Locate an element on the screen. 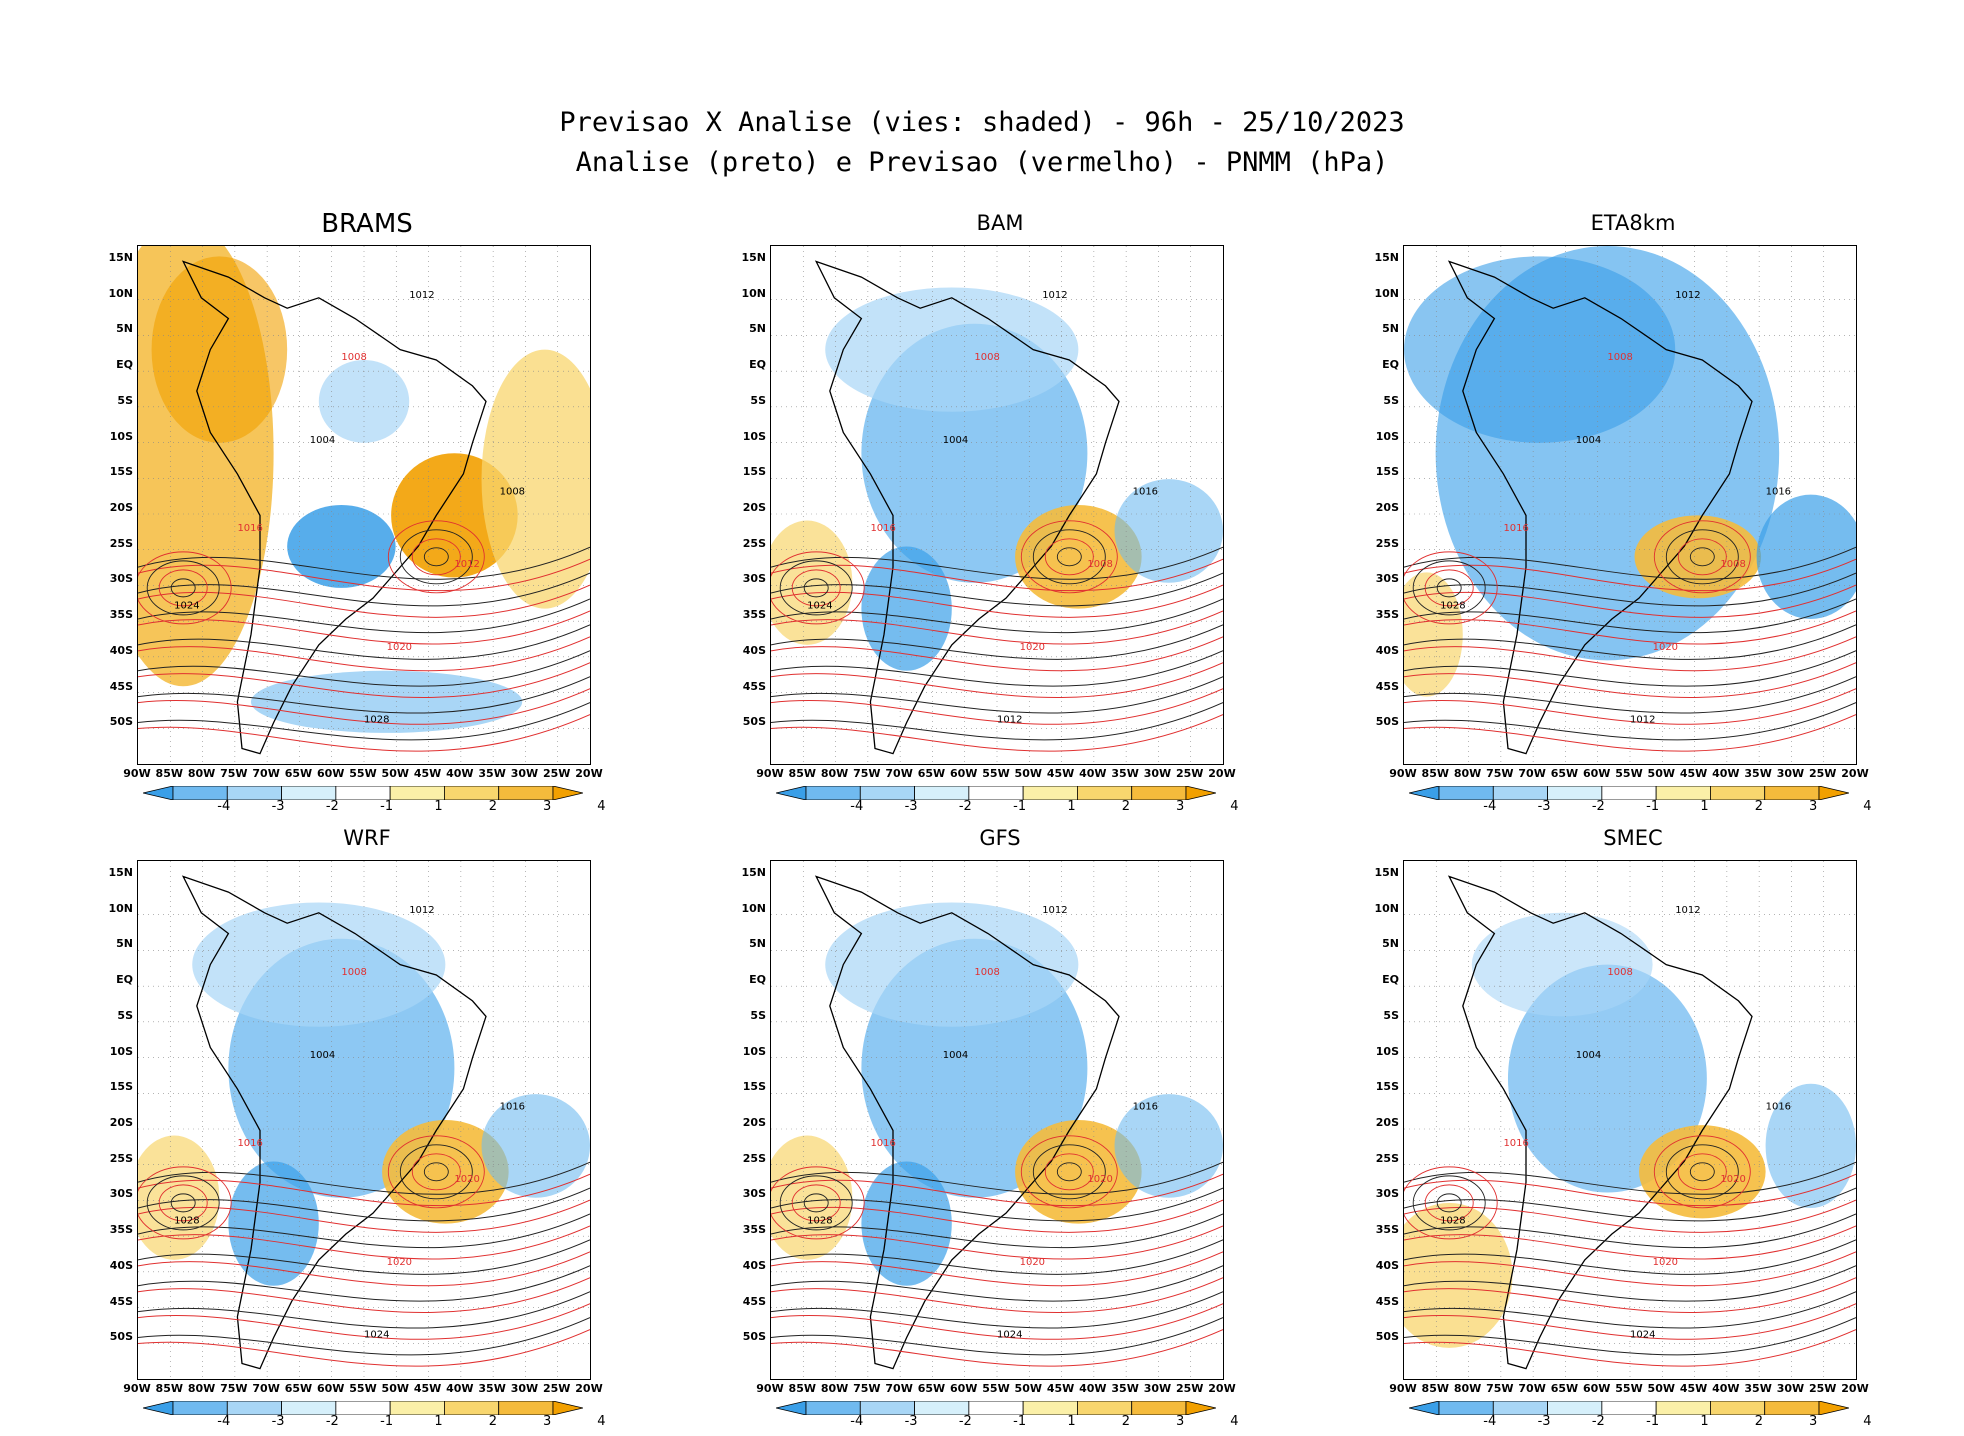  latitude-tick-label: 15N is located at coordinates (120, 872).